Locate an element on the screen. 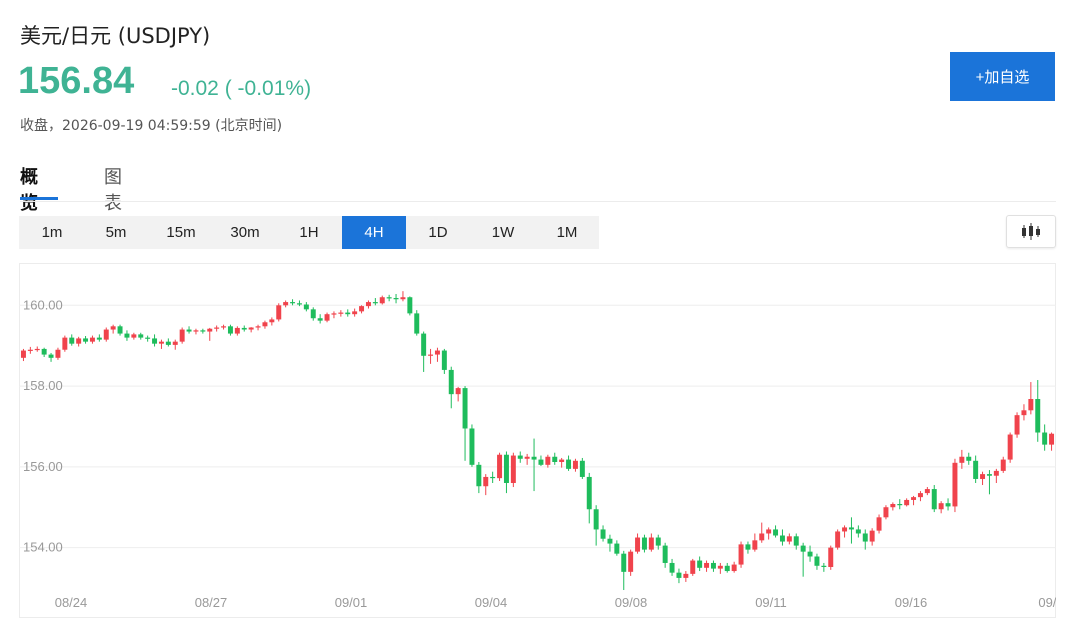 The height and width of the screenshot is (627, 1083). y-tick-label: 158.00 is located at coordinates (43, 385).